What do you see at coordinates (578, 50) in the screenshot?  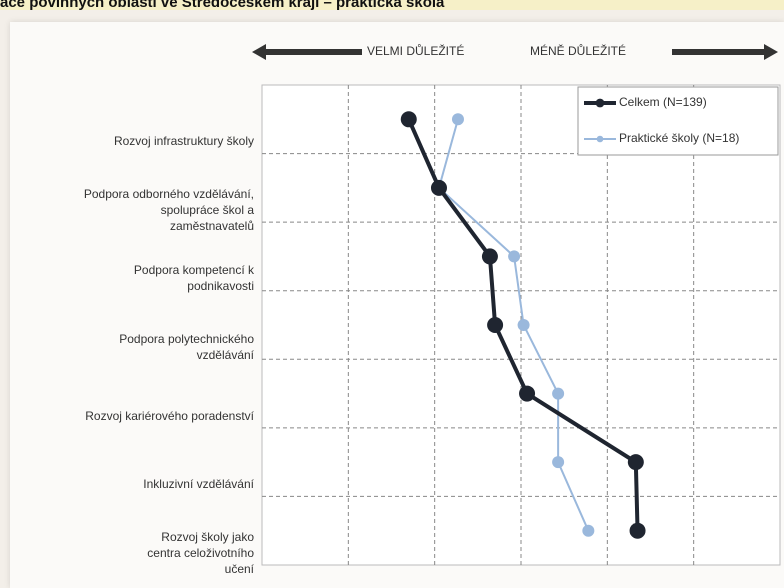 I see `annotation: MÉNĚ DŮLEŽITÉ` at bounding box center [578, 50].